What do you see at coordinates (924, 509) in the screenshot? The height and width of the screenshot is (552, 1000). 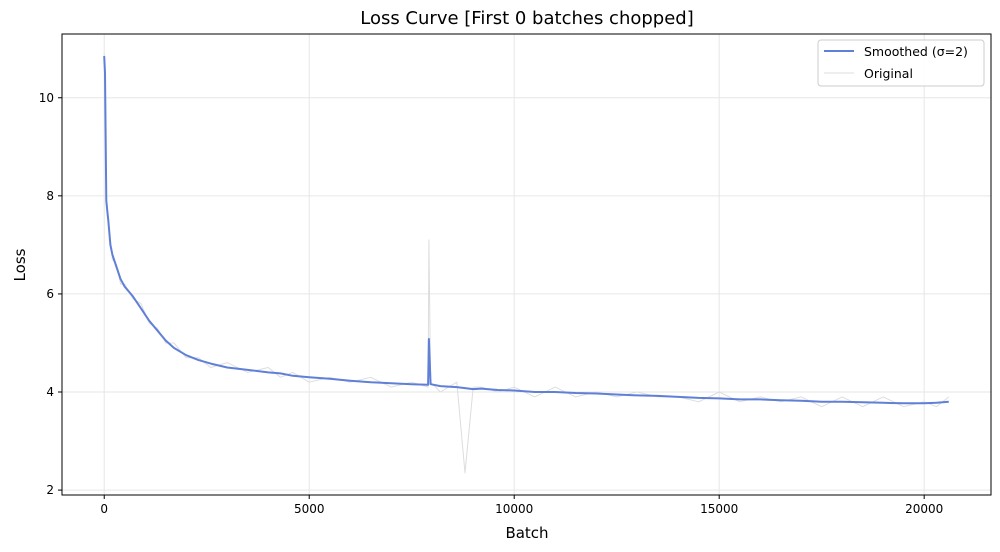 I see `x-tick-label: 20000` at bounding box center [924, 509].